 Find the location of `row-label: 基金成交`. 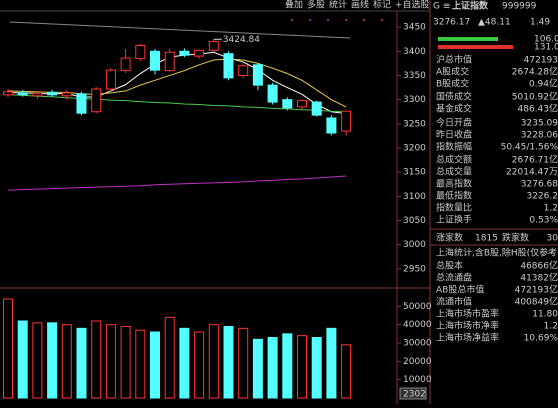

row-label: 基金成交 is located at coordinates (454, 109).